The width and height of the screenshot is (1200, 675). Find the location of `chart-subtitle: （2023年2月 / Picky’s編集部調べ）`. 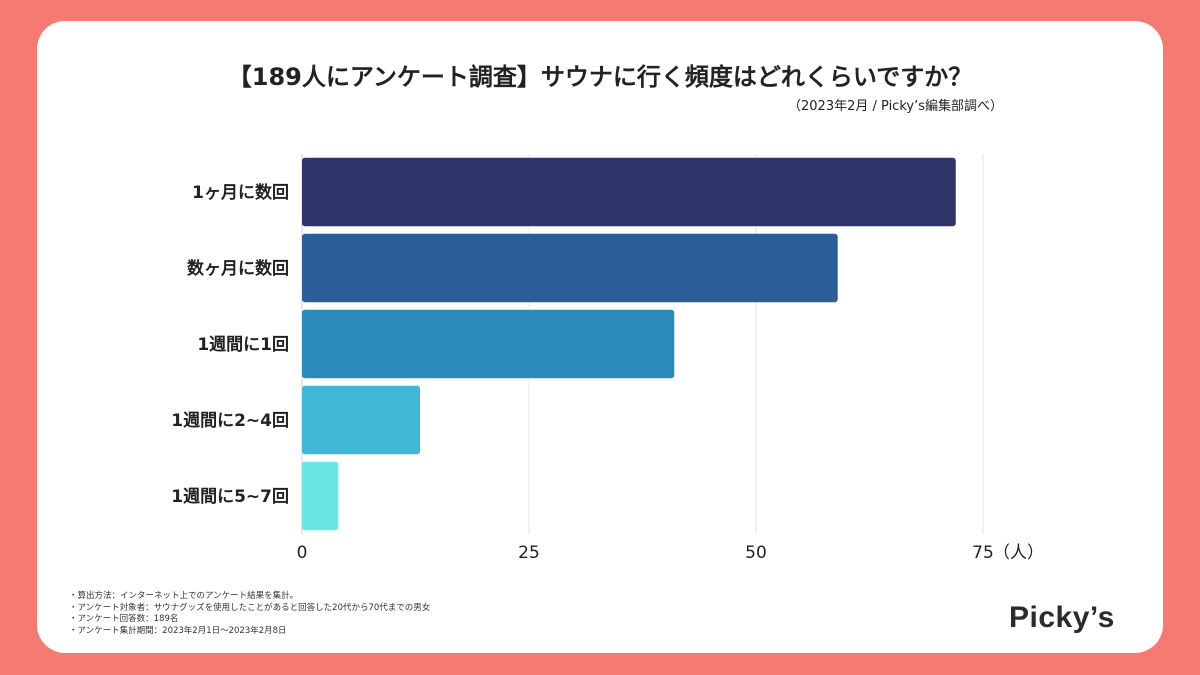

chart-subtitle: （2023年2月 / Picky’s編集部調べ） is located at coordinates (895, 106).